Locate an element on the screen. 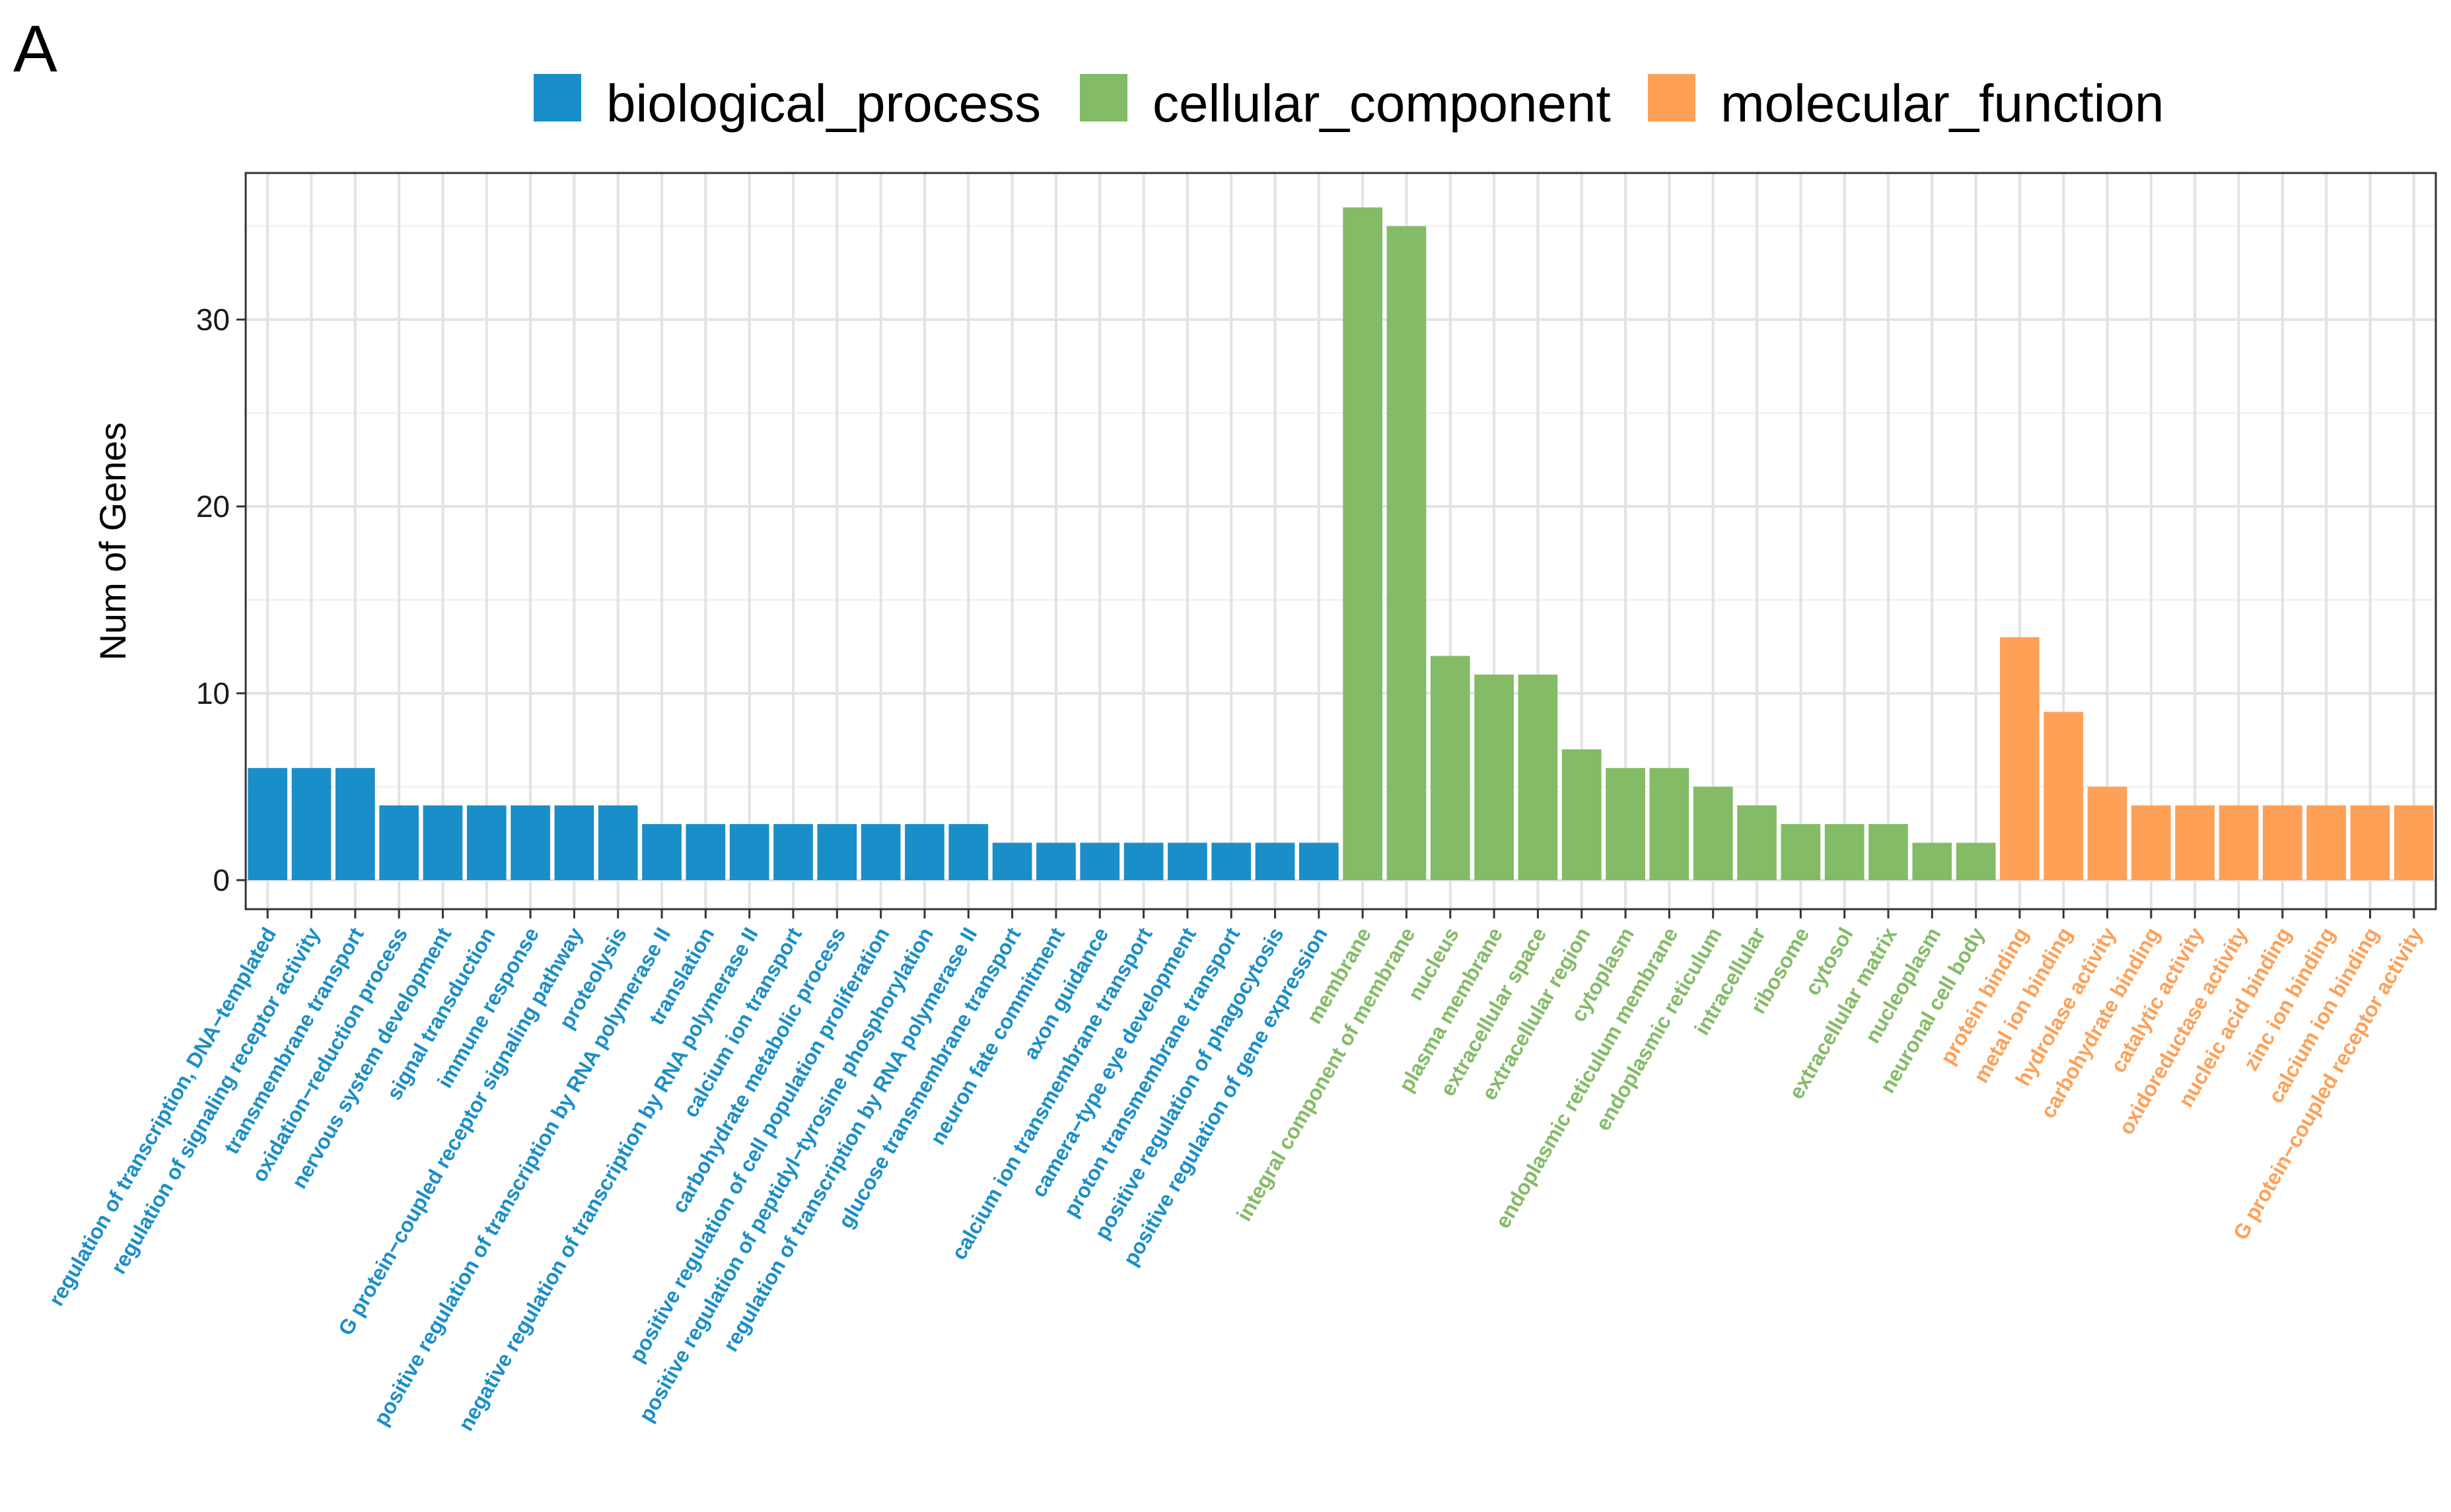 This screenshot has height=1512, width=2451. legend-label: cellular_component is located at coordinates (1382, 104).